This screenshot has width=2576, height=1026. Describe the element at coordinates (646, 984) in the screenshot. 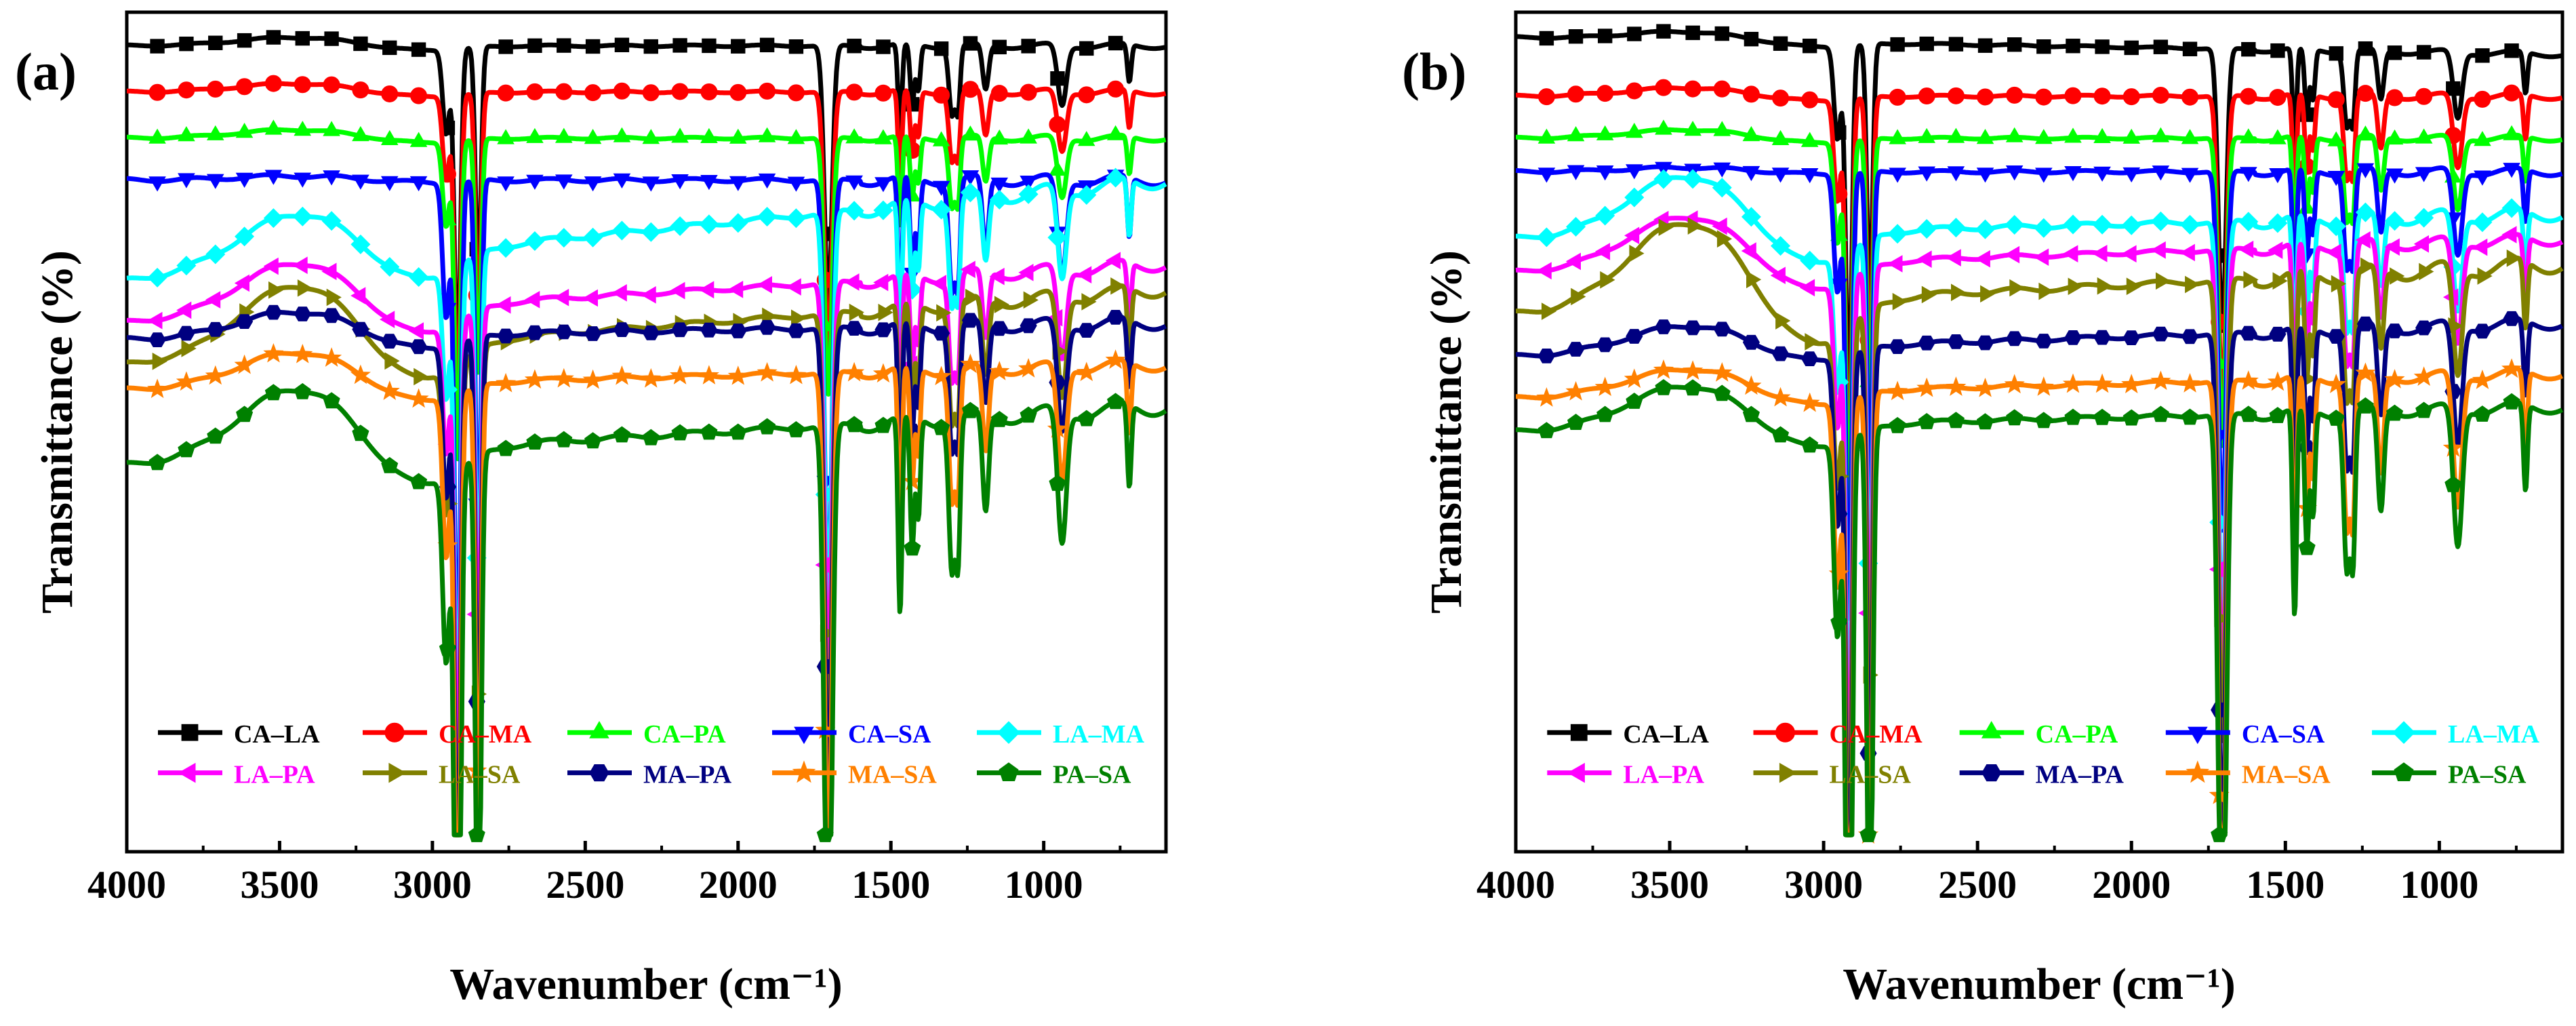

I see `x-axis-title-a: Wavenumber (cm⁻¹)` at that location.